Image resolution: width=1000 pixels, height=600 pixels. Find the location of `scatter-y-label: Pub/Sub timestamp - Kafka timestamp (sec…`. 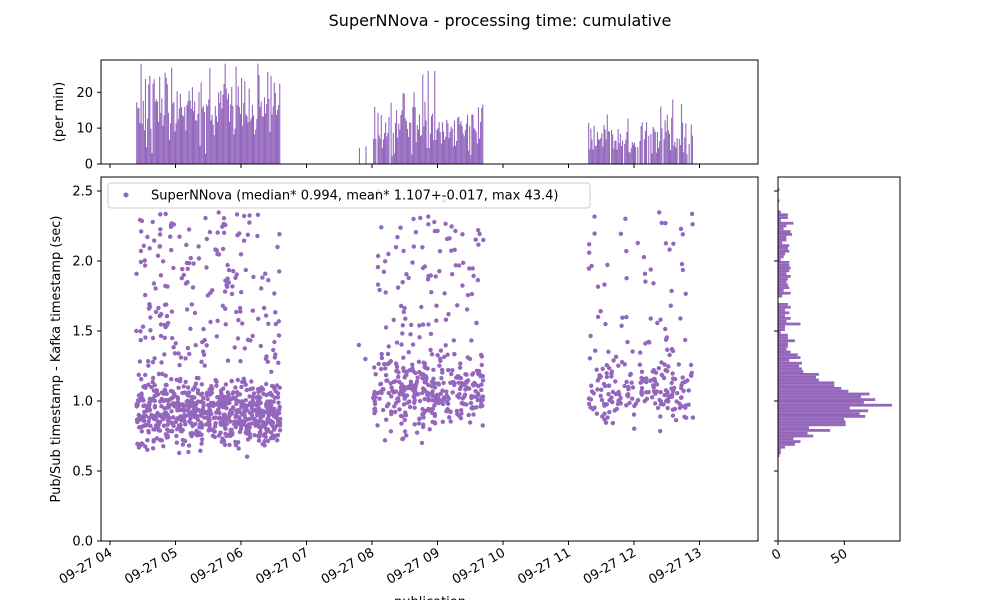

scatter-y-label: Pub/Sub timestamp - Kafka timestamp (sec… is located at coordinates (56, 359).